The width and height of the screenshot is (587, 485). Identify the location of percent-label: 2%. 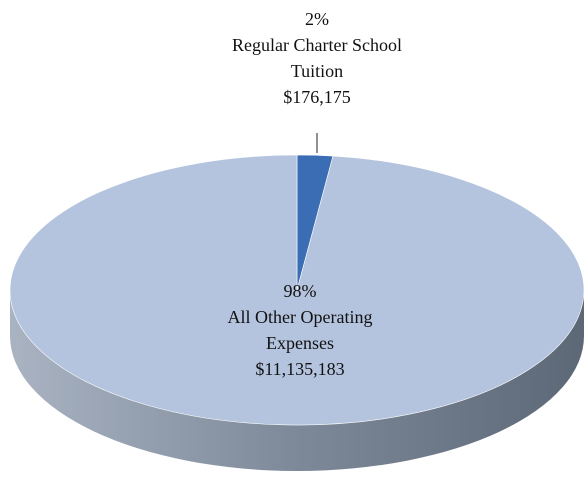
(317, 19).